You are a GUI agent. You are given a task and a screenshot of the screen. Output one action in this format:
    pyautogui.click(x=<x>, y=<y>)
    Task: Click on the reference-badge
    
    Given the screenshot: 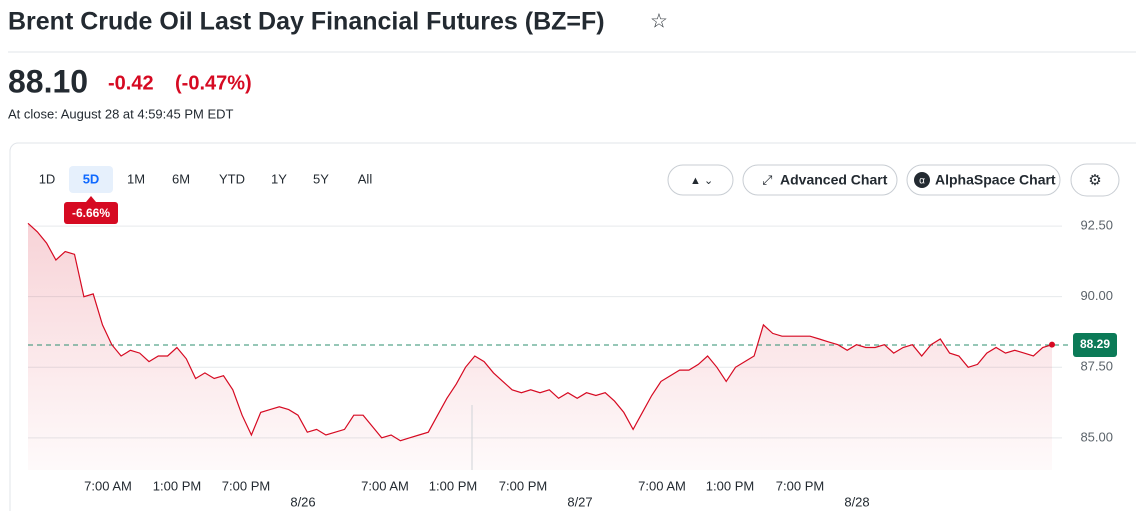 What is the action you would take?
    pyautogui.click(x=1095, y=344)
    